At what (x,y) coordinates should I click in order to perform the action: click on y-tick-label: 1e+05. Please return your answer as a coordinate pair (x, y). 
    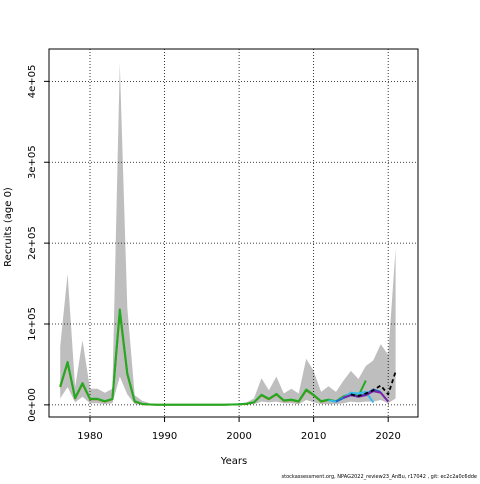
    Looking at the image, I should click on (32, 324).